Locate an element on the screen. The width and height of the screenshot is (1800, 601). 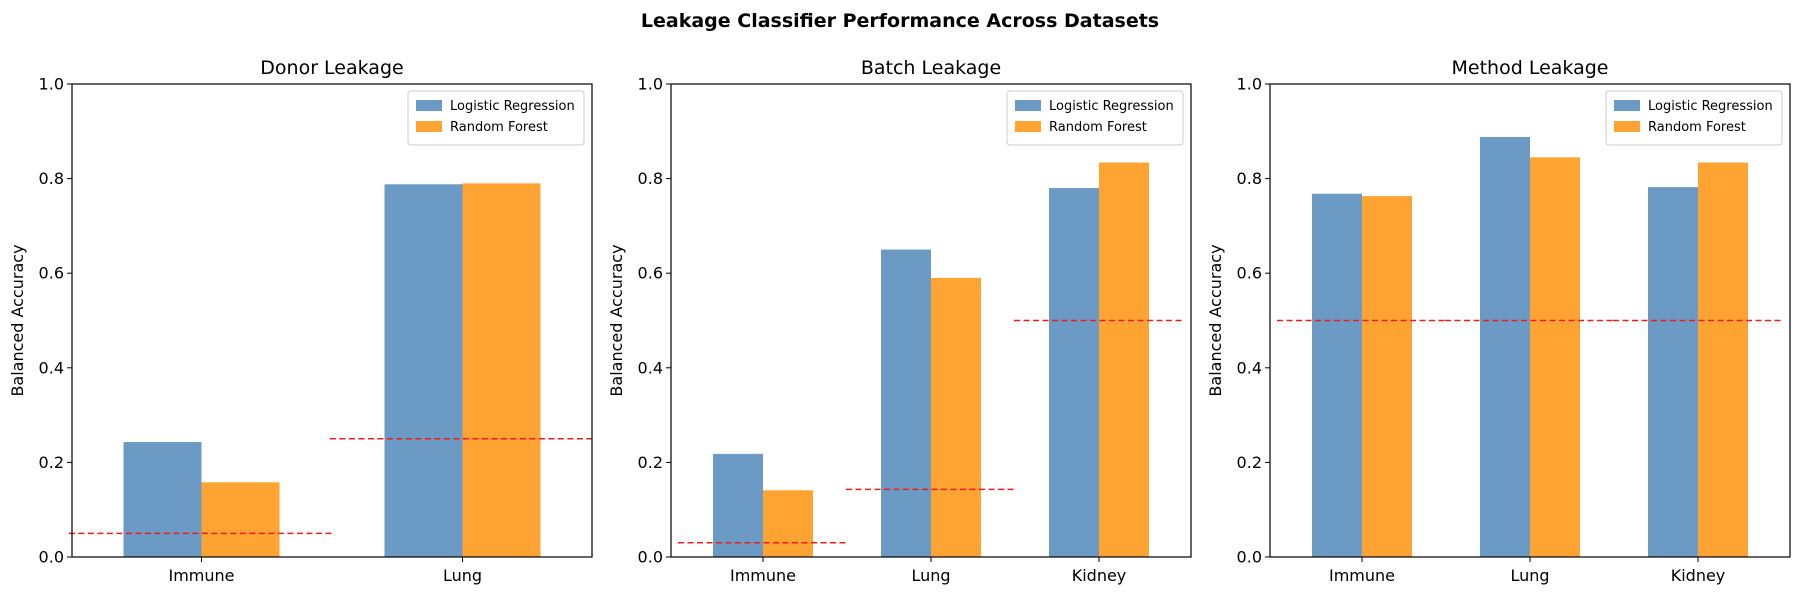
chart-title: Method Leakage is located at coordinates (1530, 68).